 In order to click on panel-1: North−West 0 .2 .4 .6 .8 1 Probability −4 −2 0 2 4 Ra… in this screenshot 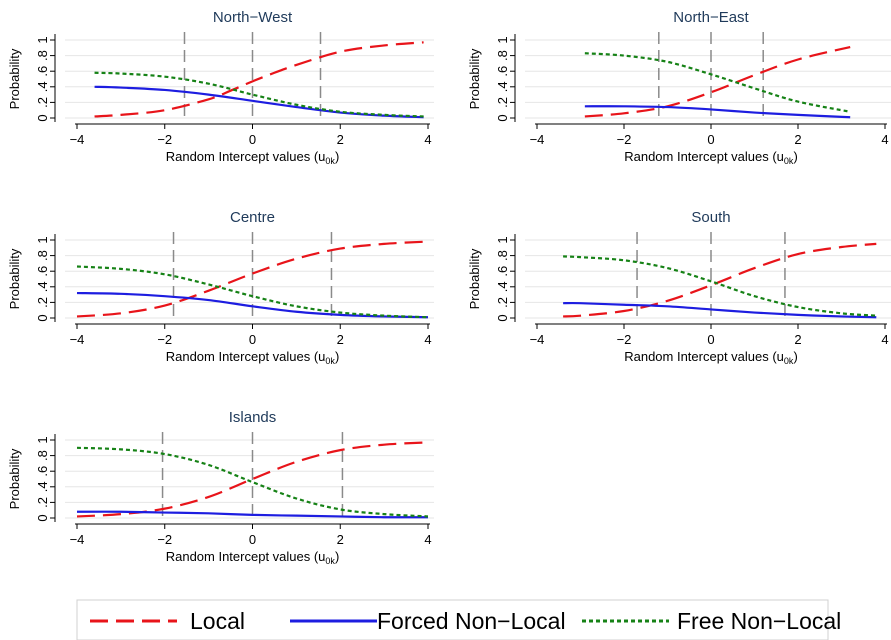, I will do `click(220, 87)`.